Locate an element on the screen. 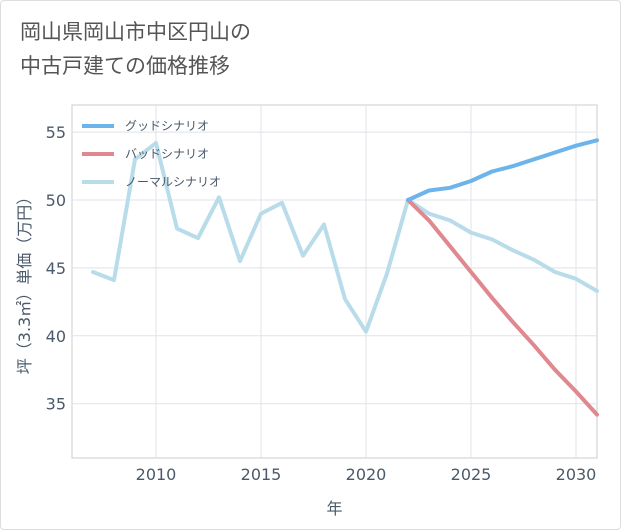 The image size is (621, 530). legend-label: バッドシナリオ is located at coordinates (167, 154).